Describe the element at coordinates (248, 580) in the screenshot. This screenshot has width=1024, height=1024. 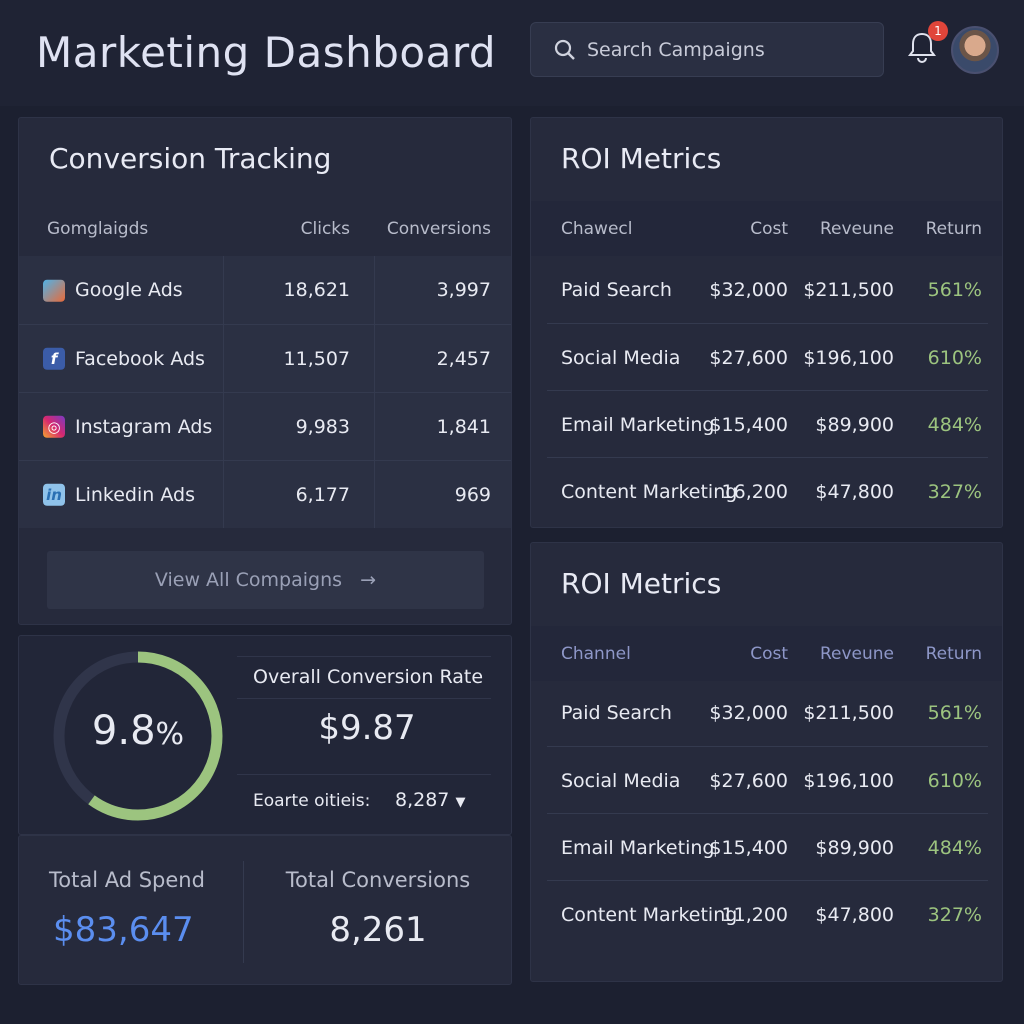
I see `button-label: View All Compaigns` at that location.